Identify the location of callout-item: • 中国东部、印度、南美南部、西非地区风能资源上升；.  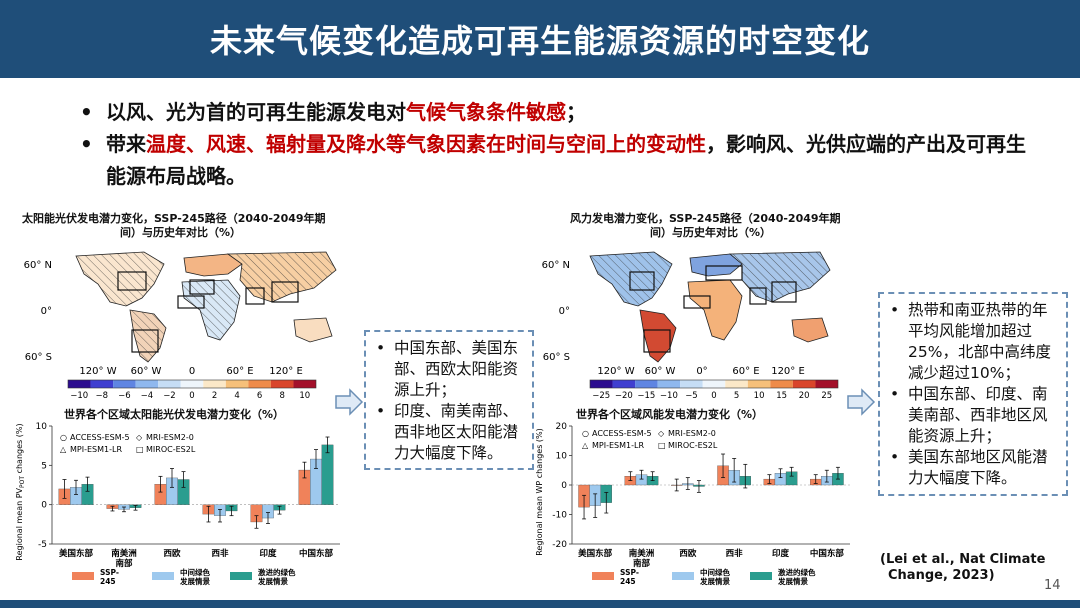
(973, 415).